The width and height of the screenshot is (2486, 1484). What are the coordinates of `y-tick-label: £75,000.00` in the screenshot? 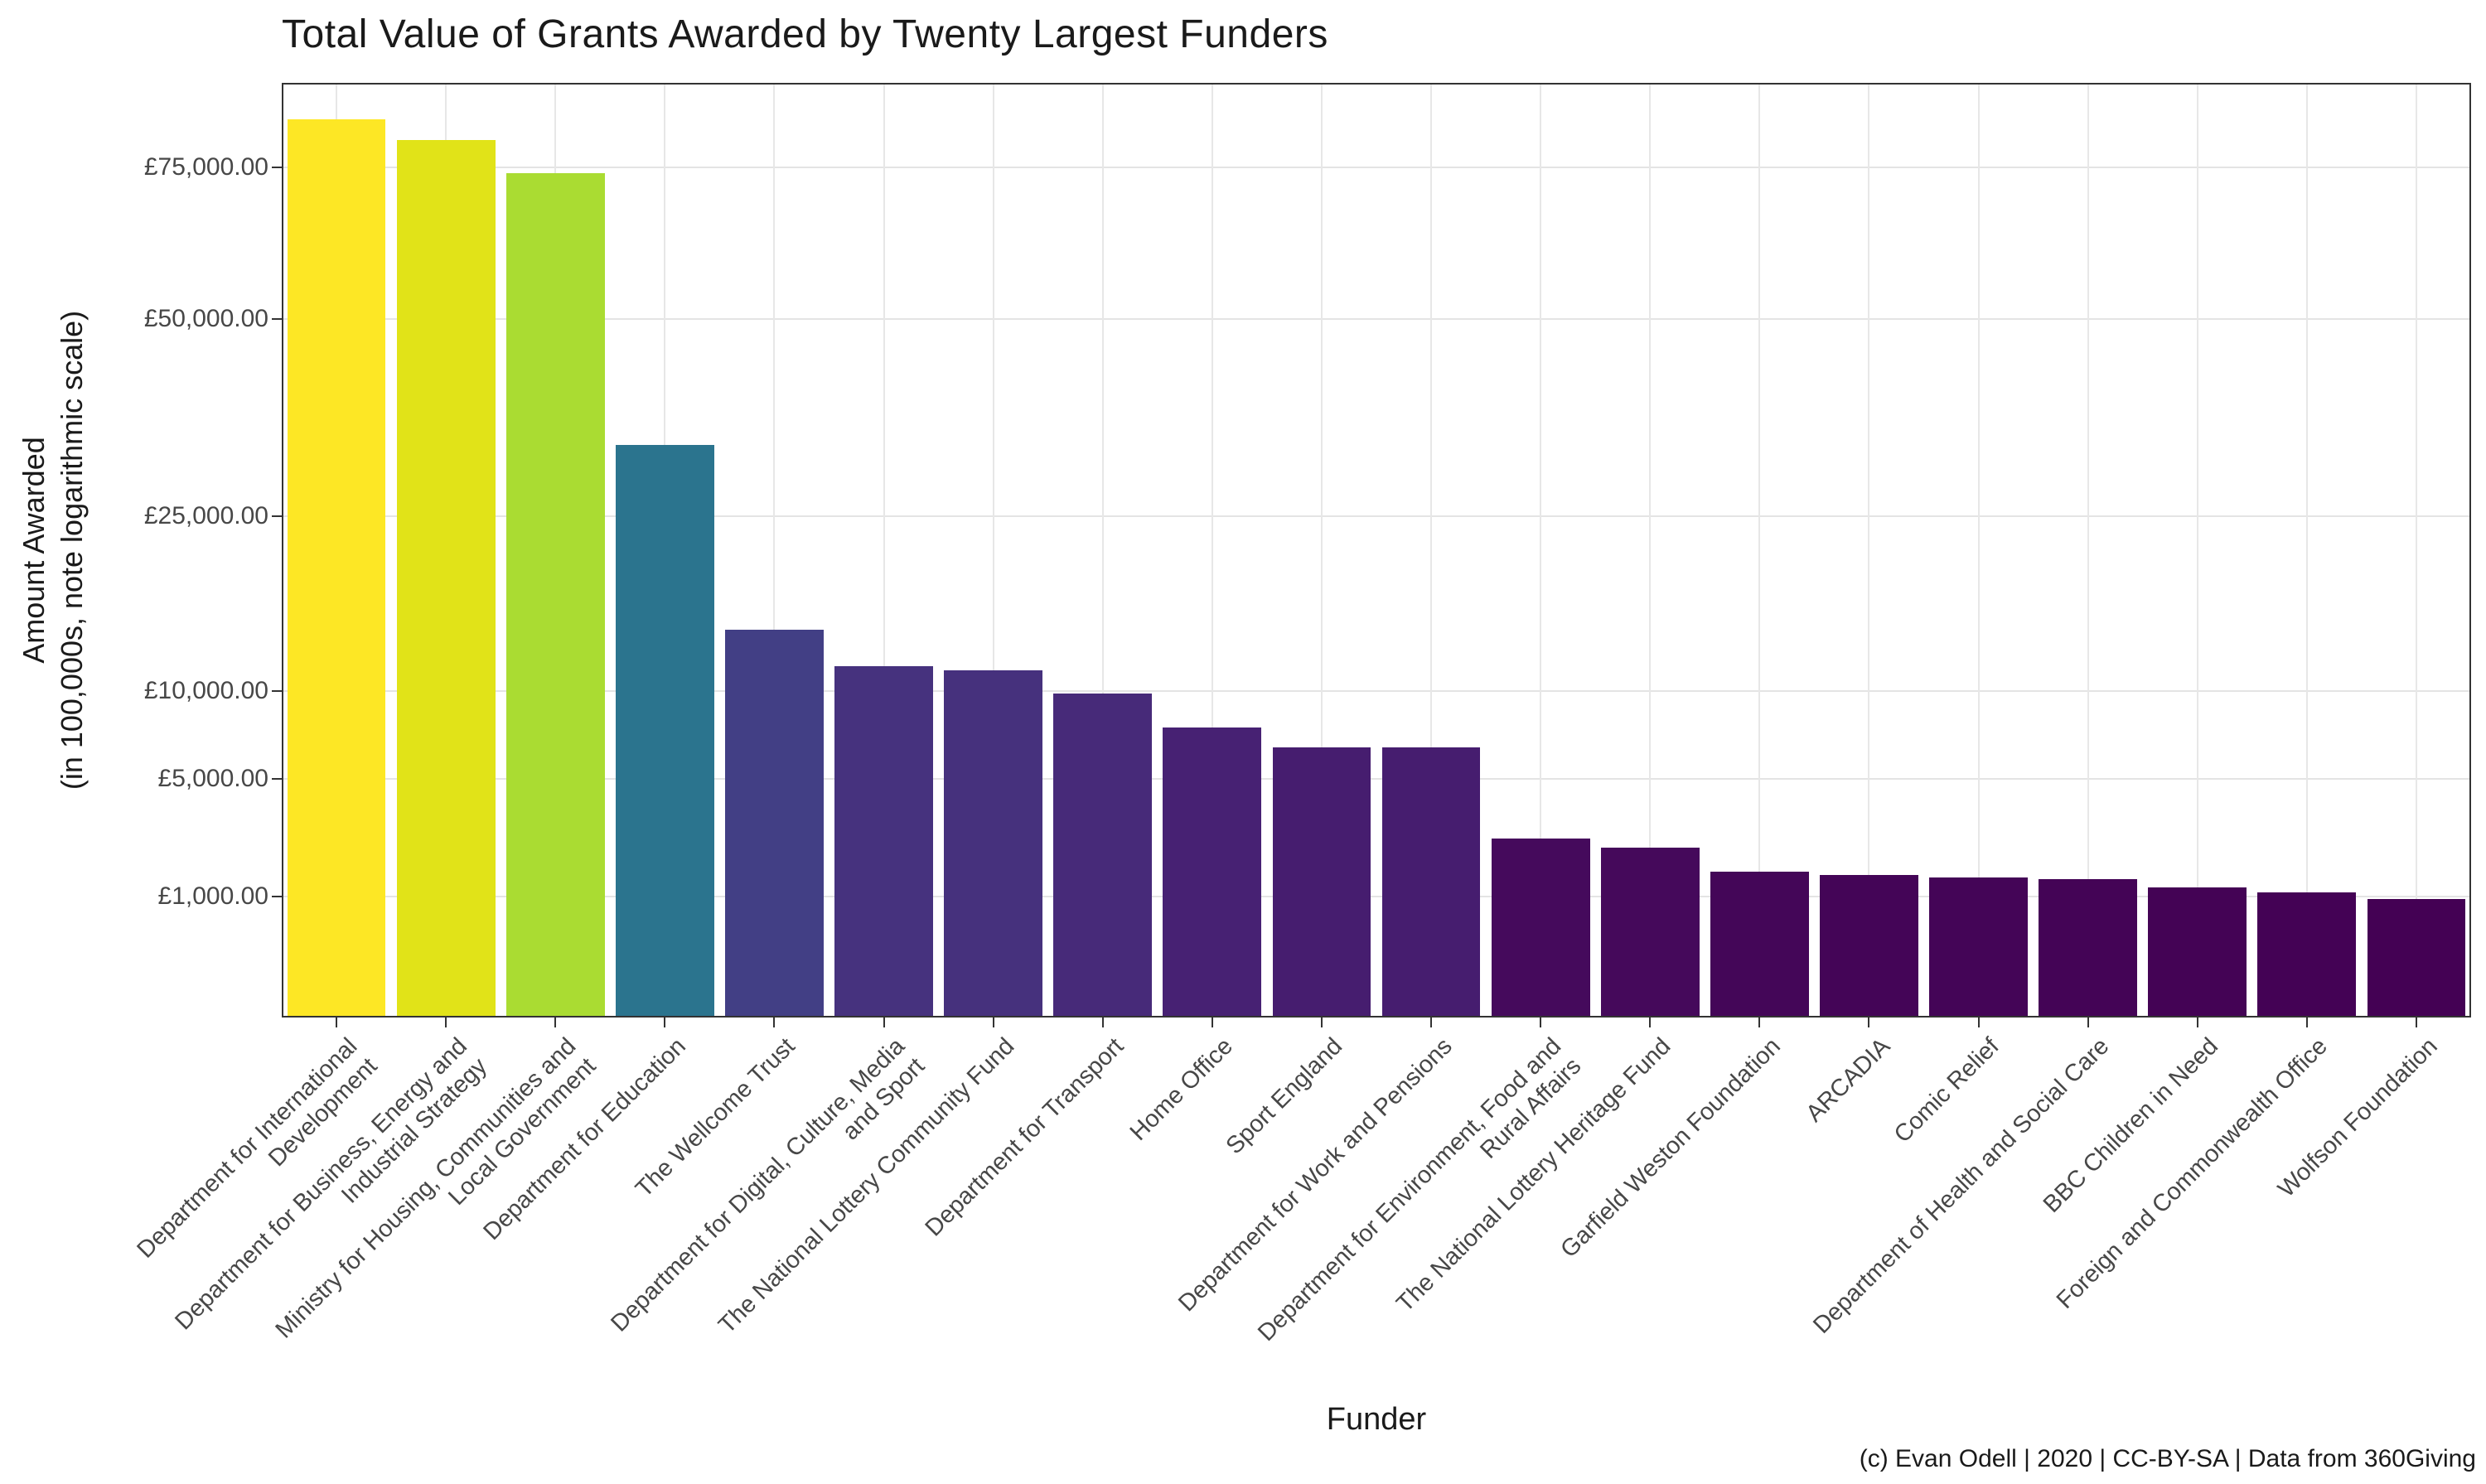 It's located at (205, 167).